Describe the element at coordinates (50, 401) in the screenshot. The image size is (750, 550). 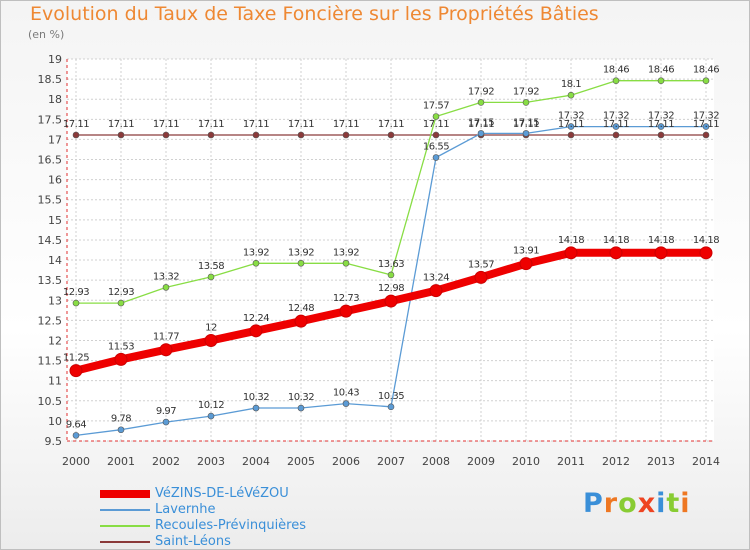
I see `y-tick-label: 10.5` at that location.